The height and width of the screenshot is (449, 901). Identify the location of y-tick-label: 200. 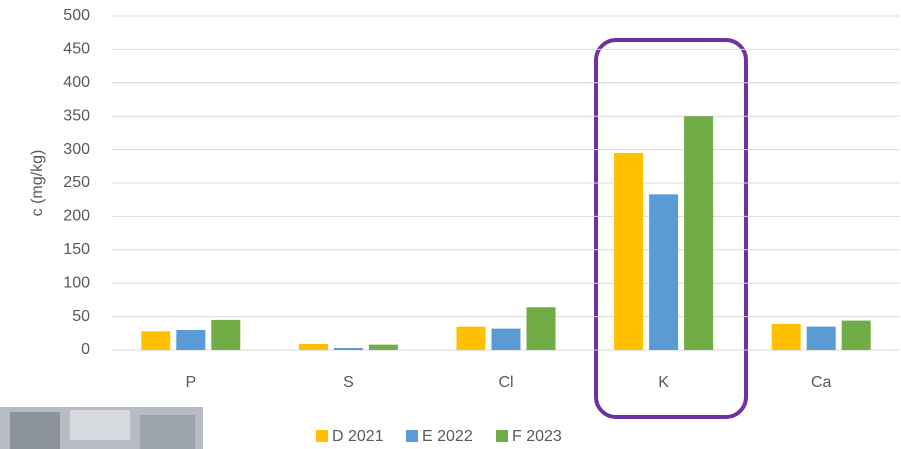
(76, 216).